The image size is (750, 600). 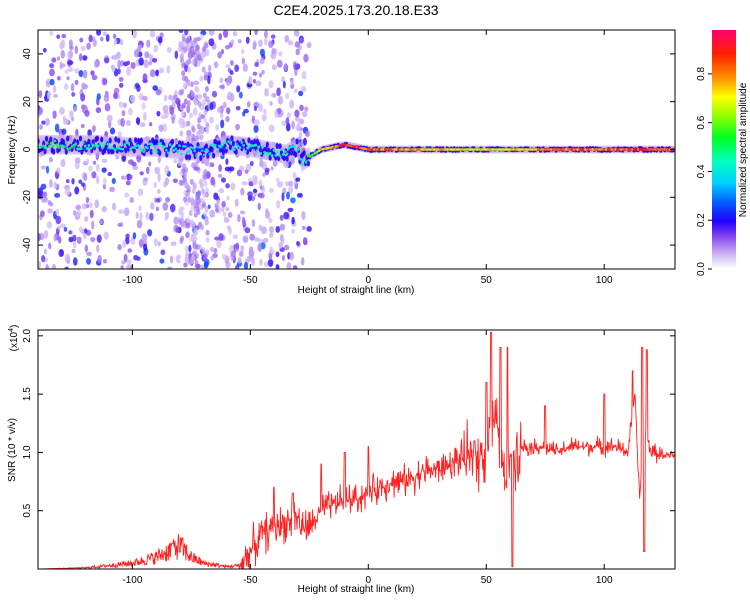 I want to click on snr-x-tick-label: 50, so click(x=487, y=580).